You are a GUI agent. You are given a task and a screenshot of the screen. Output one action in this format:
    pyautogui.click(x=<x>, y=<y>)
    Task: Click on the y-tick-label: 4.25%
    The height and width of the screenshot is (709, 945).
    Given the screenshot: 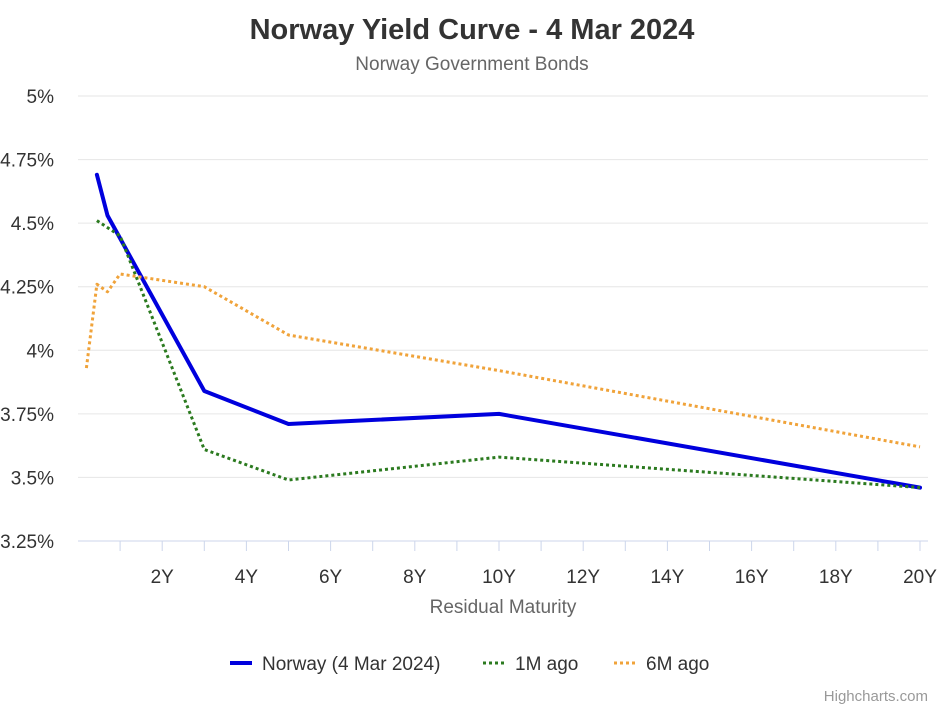 What is the action you would take?
    pyautogui.click(x=27, y=288)
    